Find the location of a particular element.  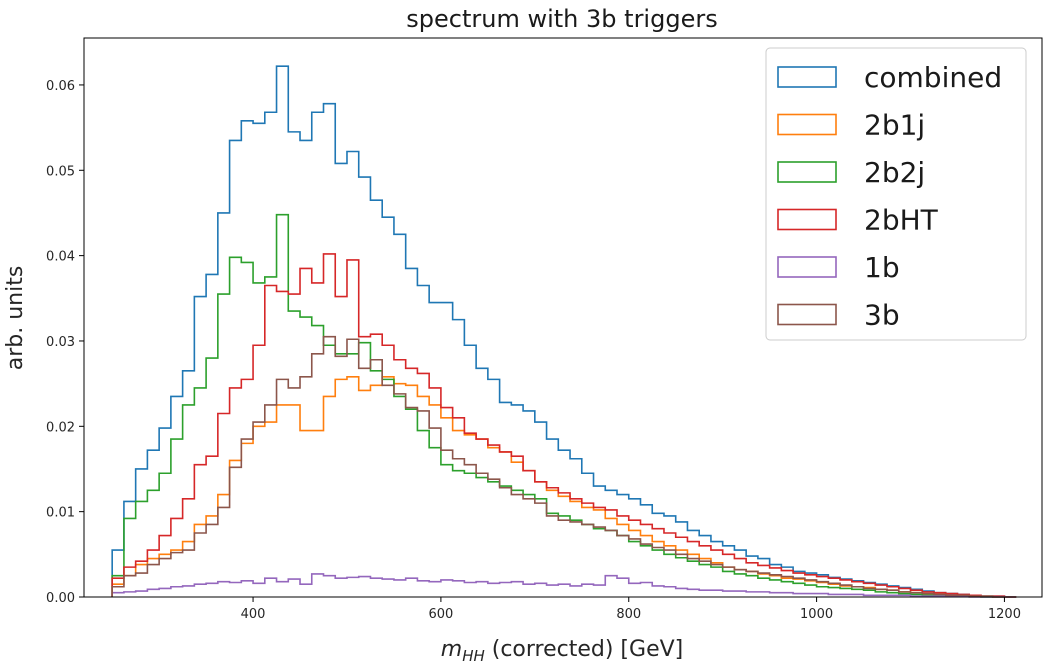

y-tick-label: 0.06 is located at coordinates (60, 86).